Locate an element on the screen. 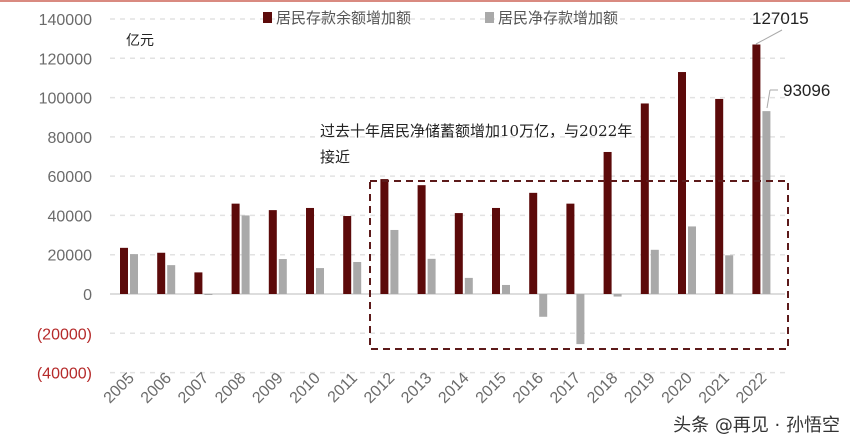 Image resolution: width=850 pixels, height=438 pixels. y-tick-label: 100000 is located at coordinates (65, 99).